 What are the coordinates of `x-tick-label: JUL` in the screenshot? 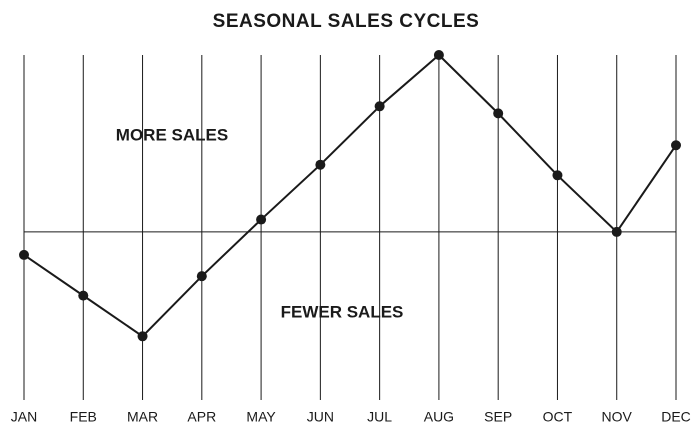 It's located at (379, 417).